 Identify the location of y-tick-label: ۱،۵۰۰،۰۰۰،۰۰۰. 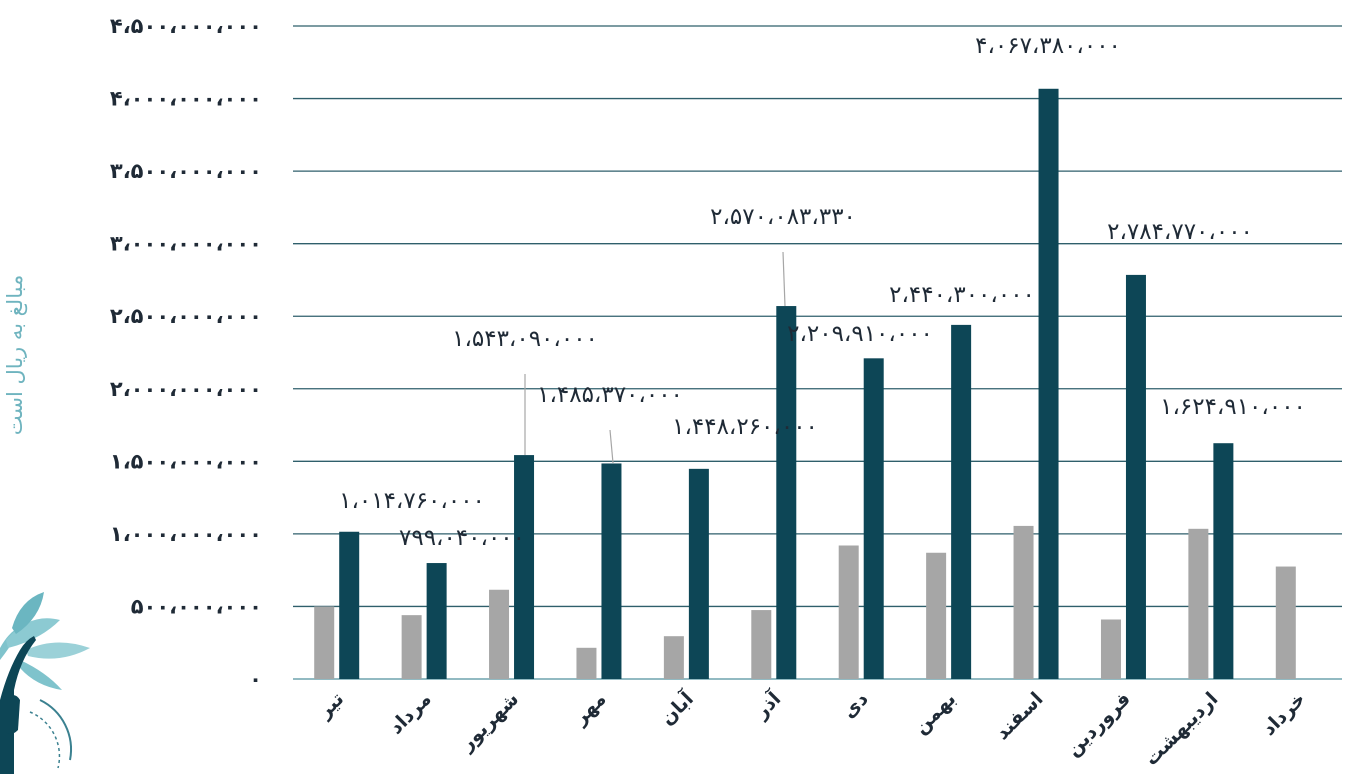
(186, 461).